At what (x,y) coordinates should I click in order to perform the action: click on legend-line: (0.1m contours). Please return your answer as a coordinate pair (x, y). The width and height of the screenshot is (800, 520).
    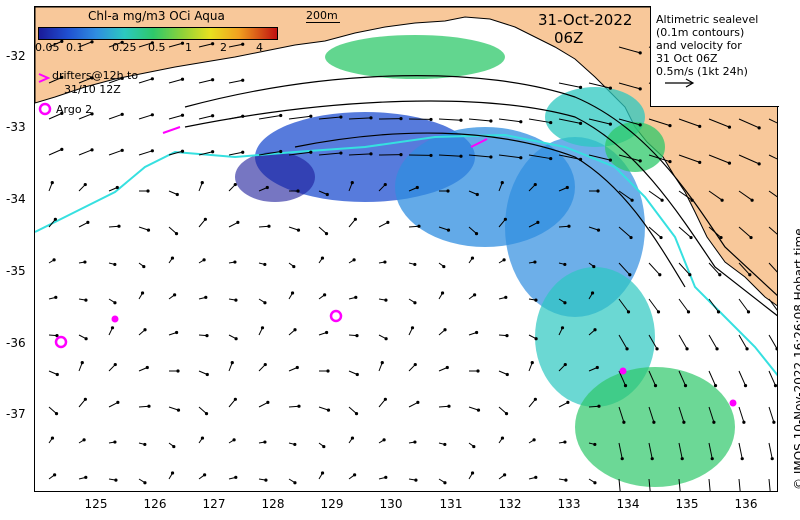
    Looking at the image, I should click on (700, 32).